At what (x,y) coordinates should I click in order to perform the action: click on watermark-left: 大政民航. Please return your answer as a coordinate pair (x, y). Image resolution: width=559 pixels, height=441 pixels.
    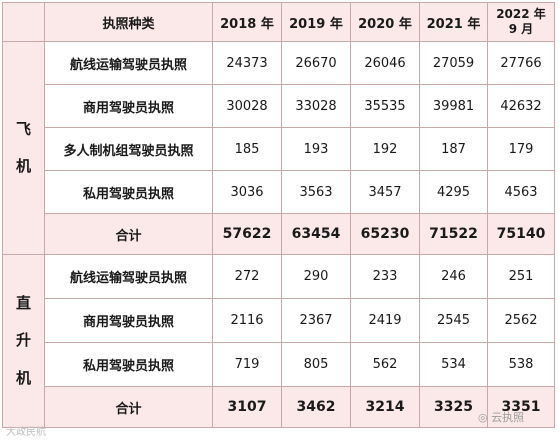
    Looking at the image, I should click on (26, 430).